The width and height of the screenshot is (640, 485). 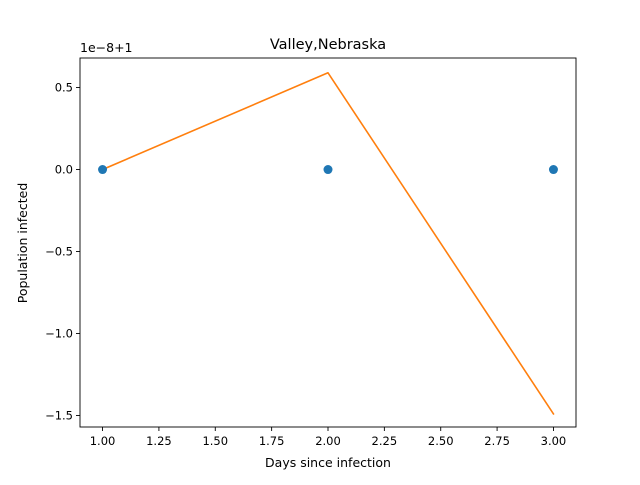 I want to click on y-axis-label: Population infected, so click(x=22, y=243).